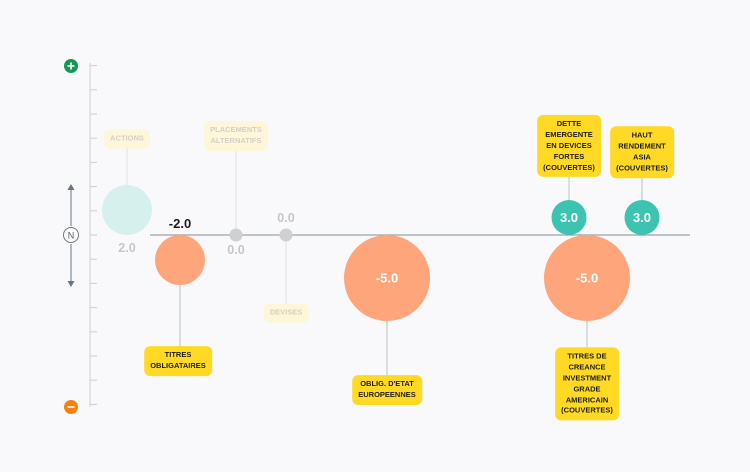 Image resolution: width=750 pixels, height=472 pixels. What do you see at coordinates (127, 139) in the screenshot?
I see `category-label: ACTIONS` at bounding box center [127, 139].